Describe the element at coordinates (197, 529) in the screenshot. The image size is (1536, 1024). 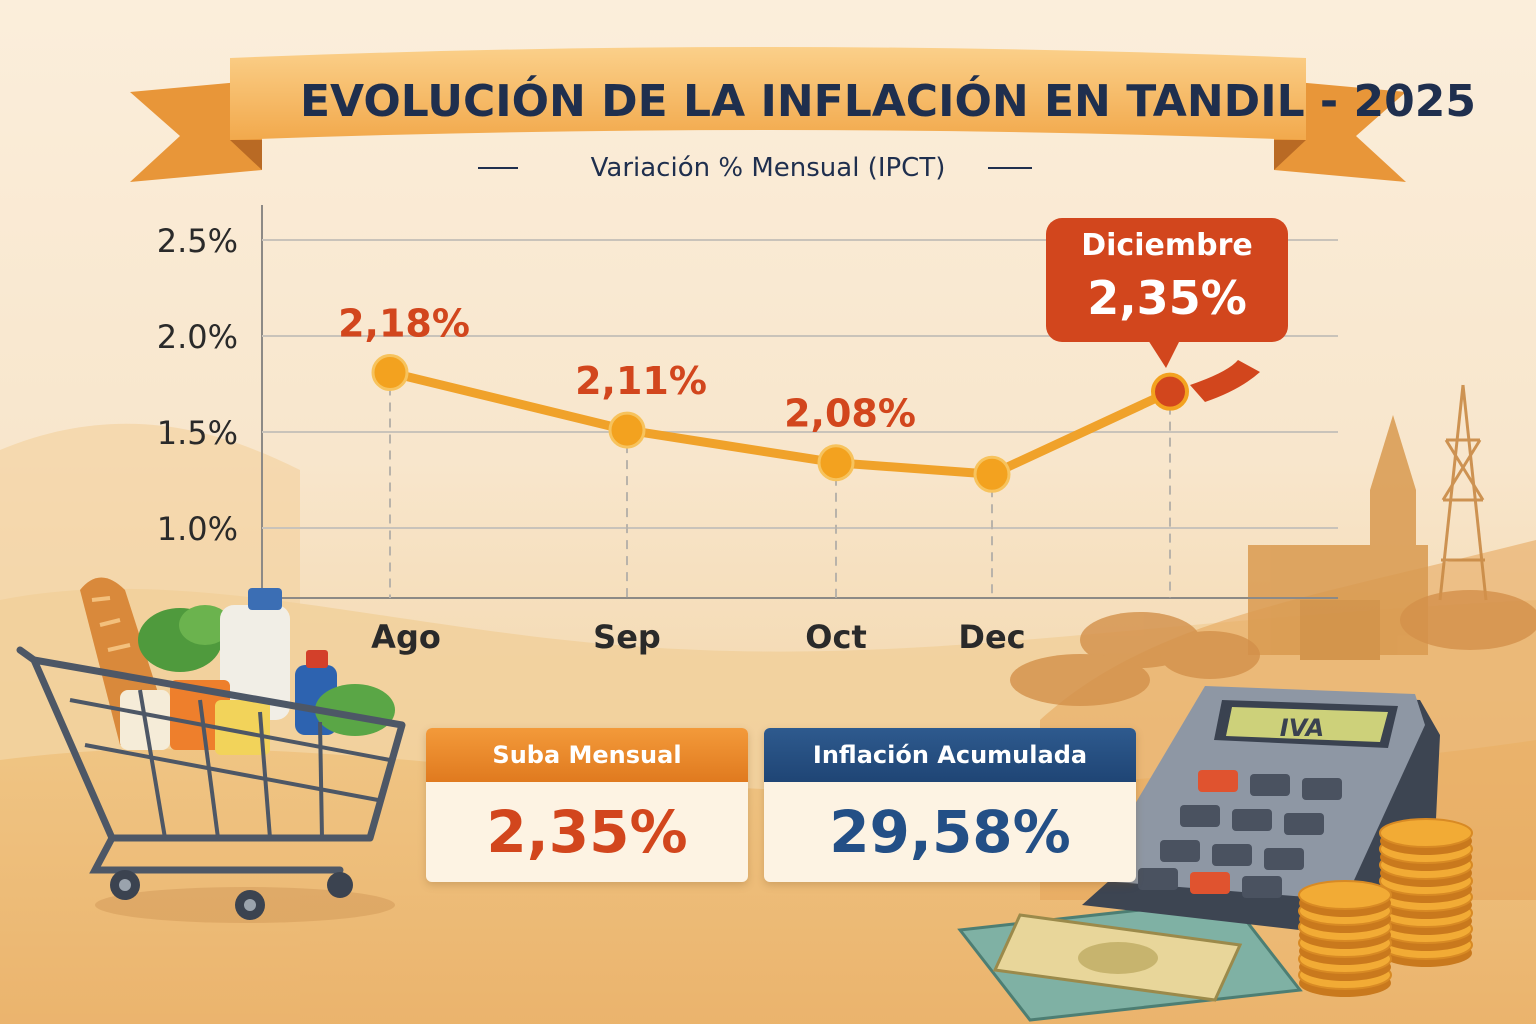
I see `y-tick-label: 1.0%` at that location.